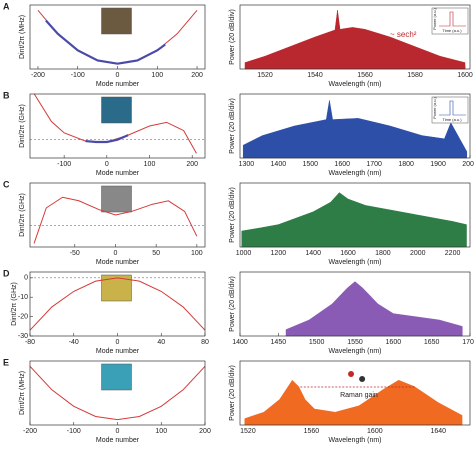 Image resolution: width=474 pixels, height=453 pixels. I want to click on x-tick-label: 1900, so click(438, 164).